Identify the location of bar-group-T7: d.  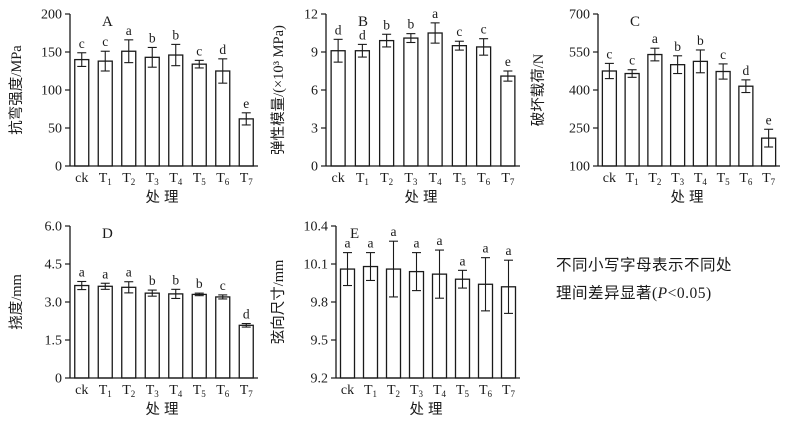
(246, 343).